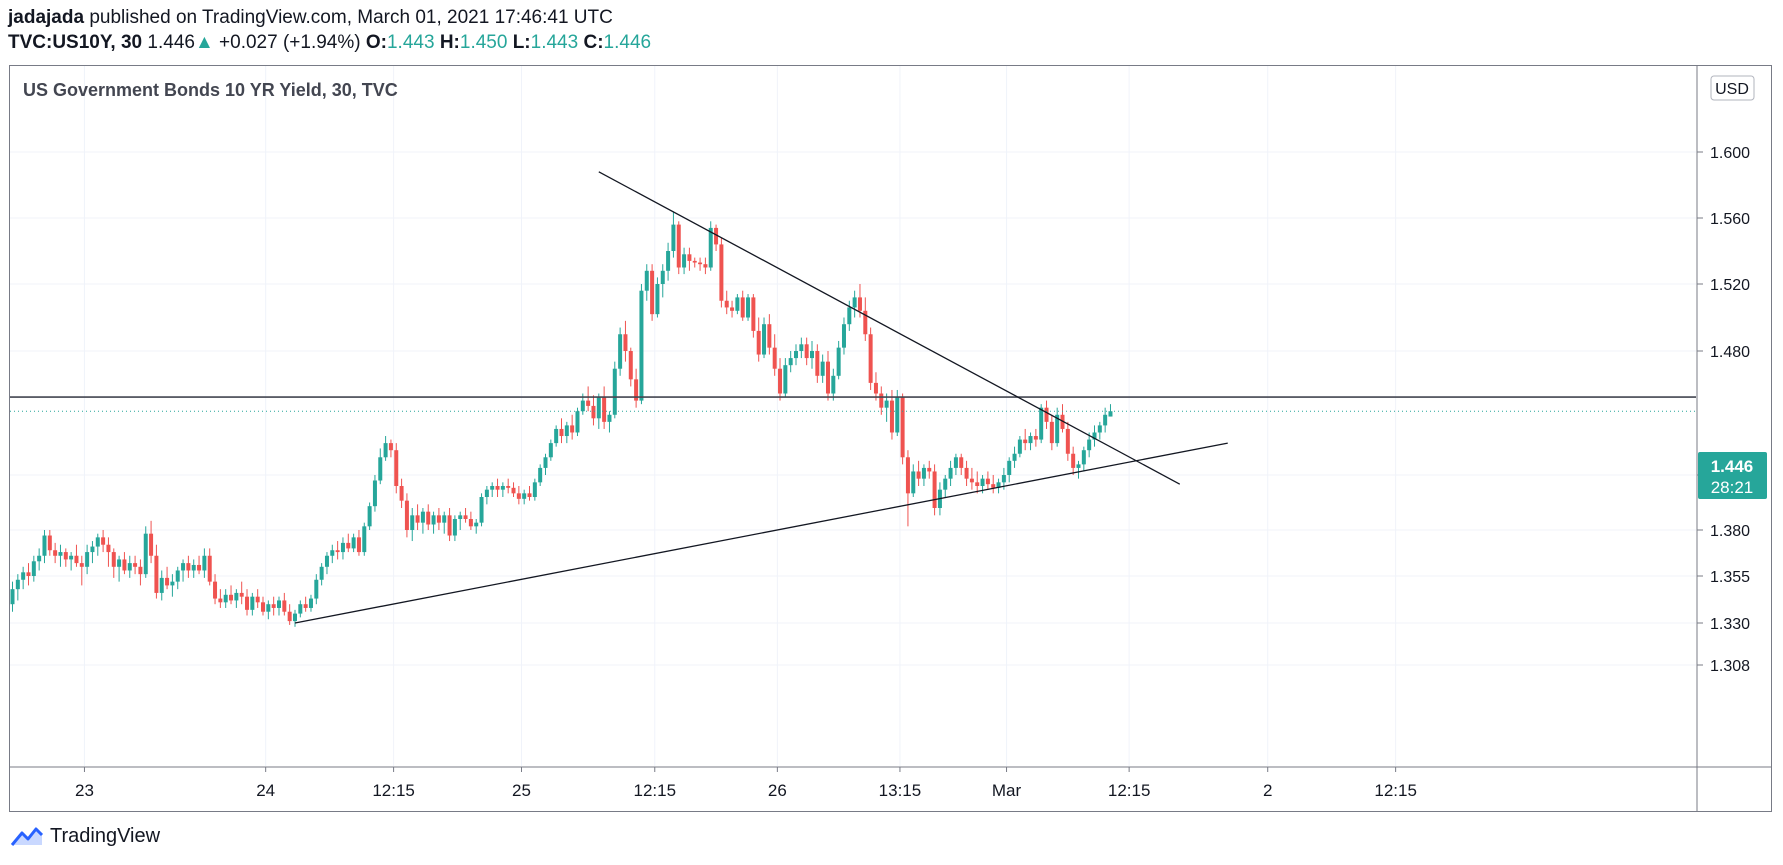 The image size is (1783, 865). I want to click on currency-badge: USD, so click(1732, 88).